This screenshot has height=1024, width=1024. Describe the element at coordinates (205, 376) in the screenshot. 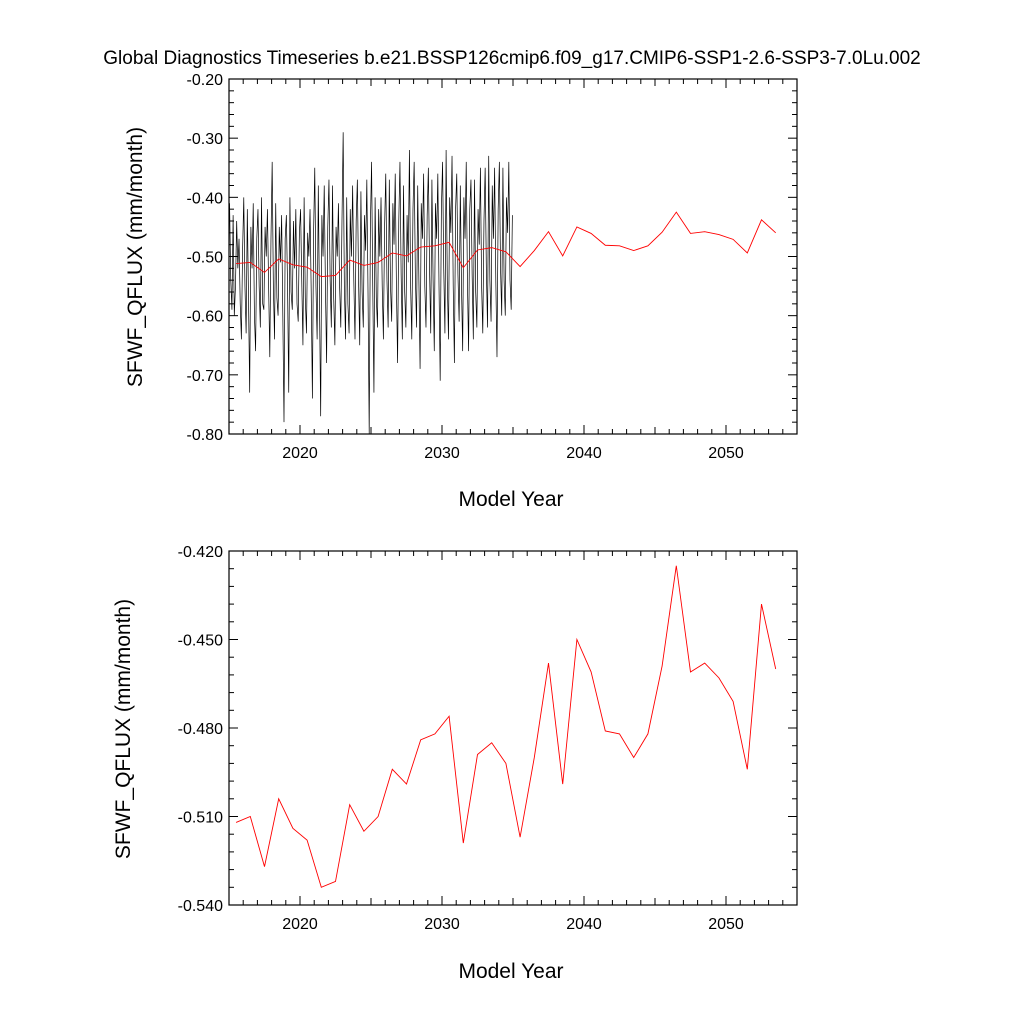

I see `y-tick-label: -0.70` at that location.